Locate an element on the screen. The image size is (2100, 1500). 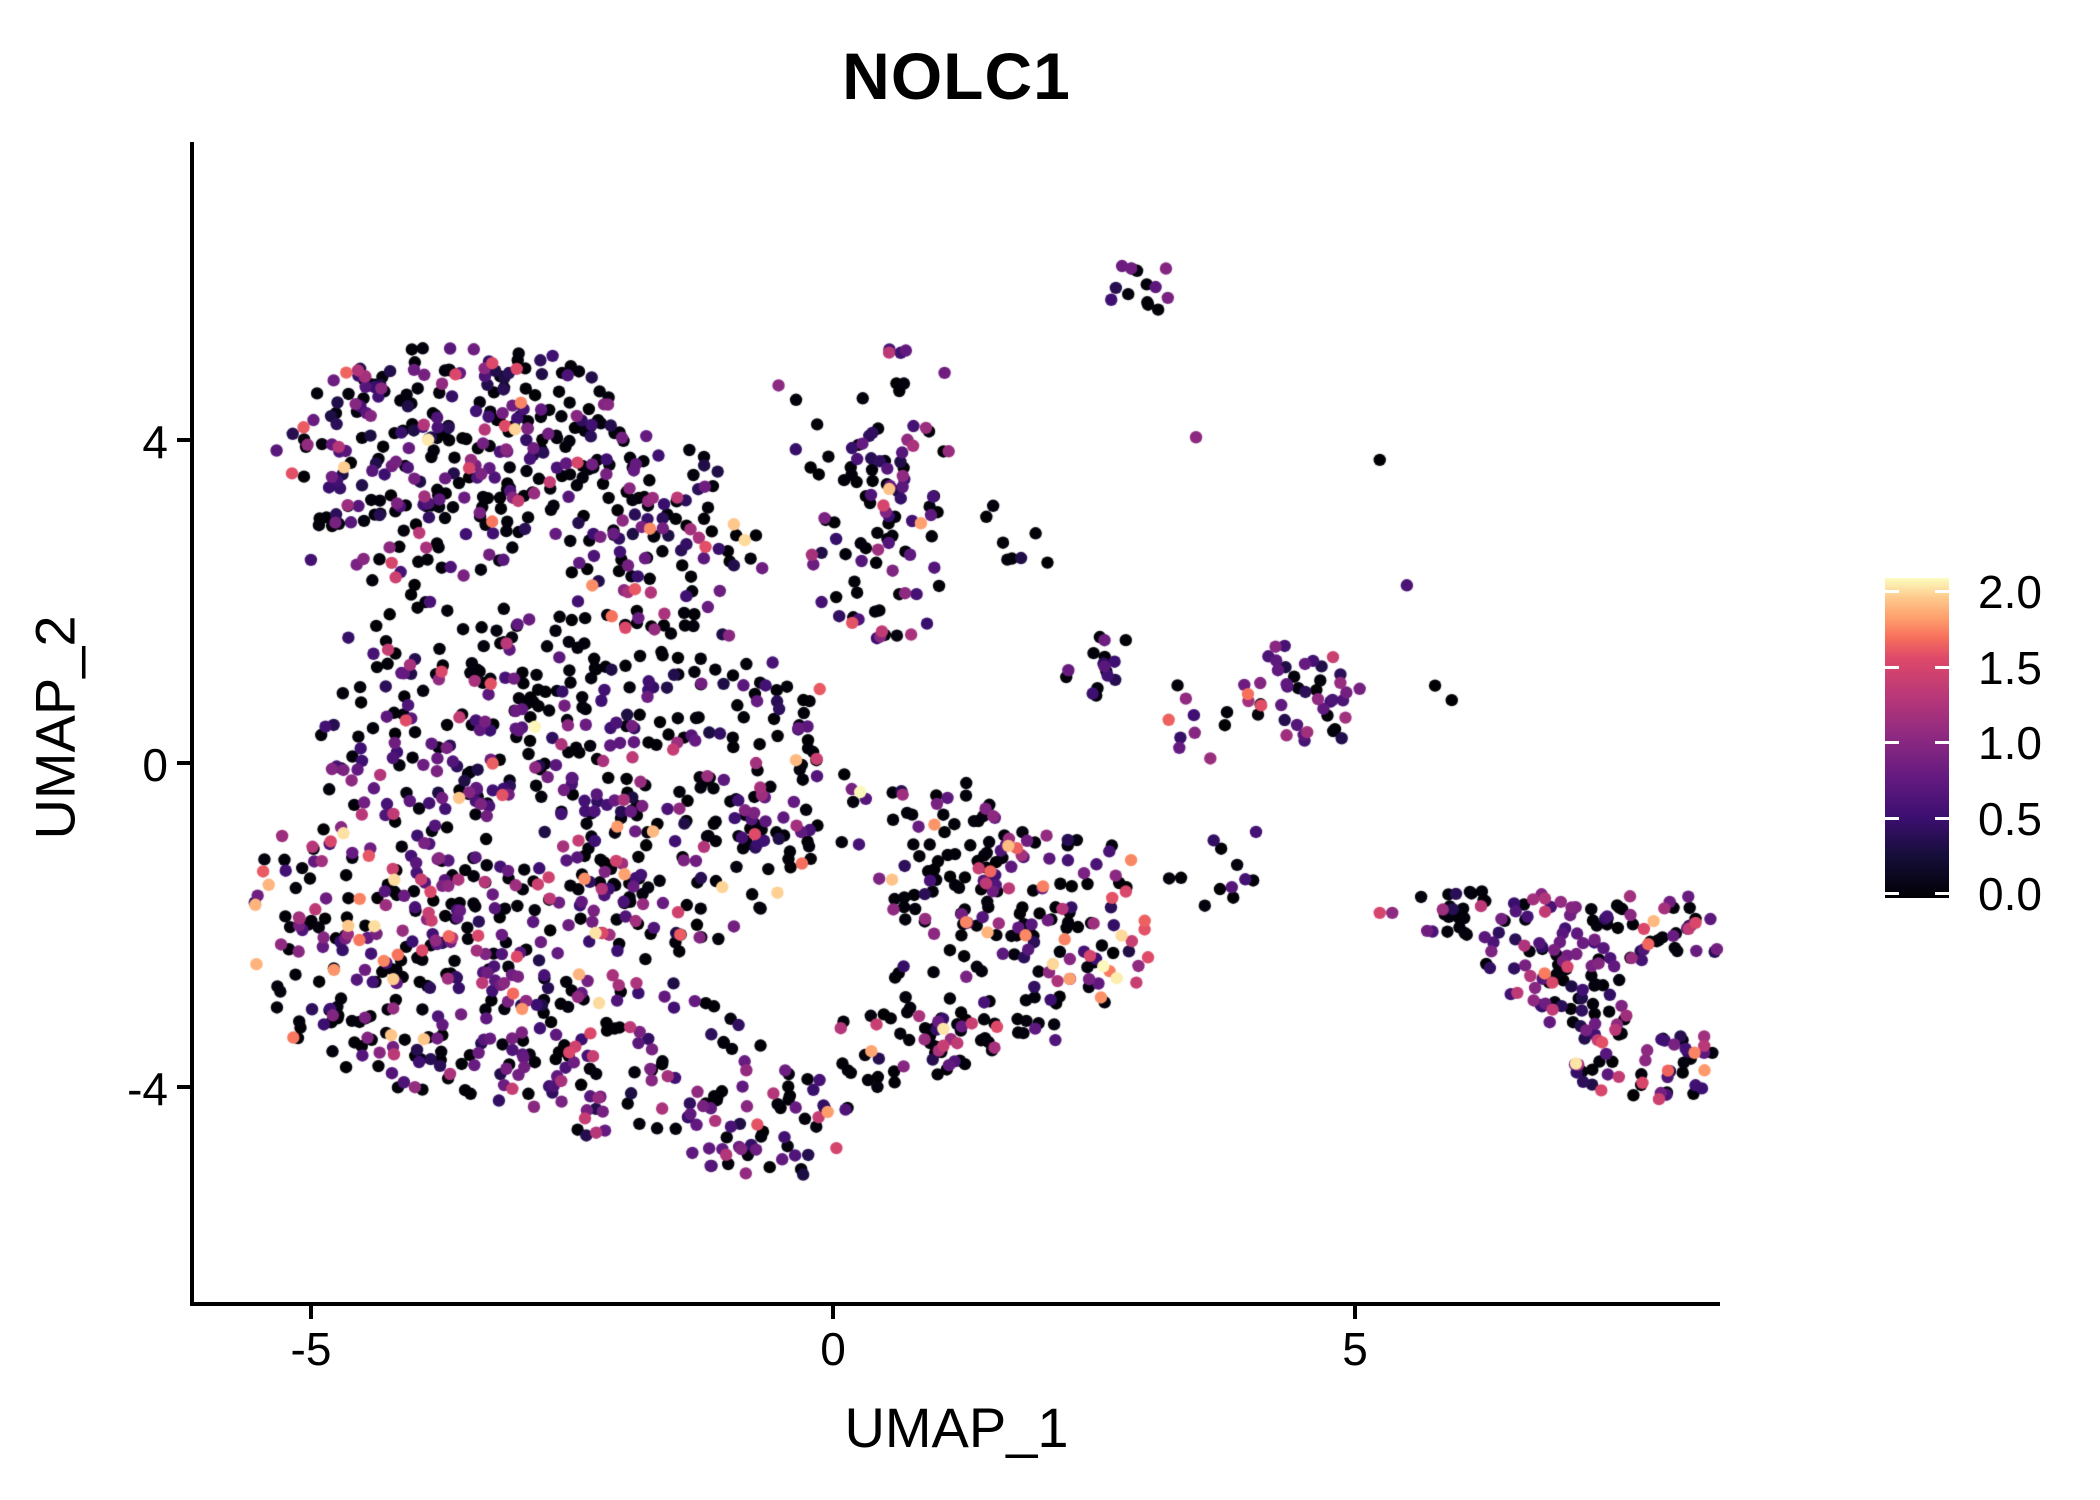
plot-title: NOLC1 is located at coordinates (956, 76).